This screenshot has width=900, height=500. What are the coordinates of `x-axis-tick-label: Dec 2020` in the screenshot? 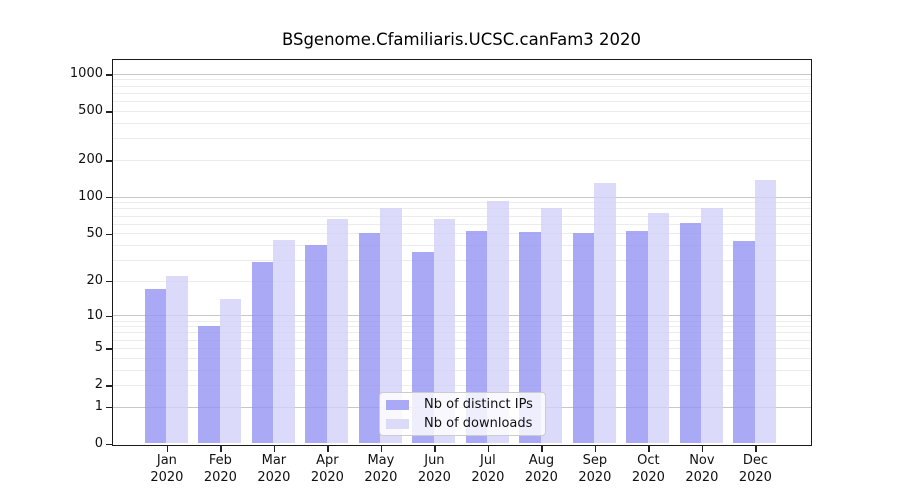 It's located at (755, 469).